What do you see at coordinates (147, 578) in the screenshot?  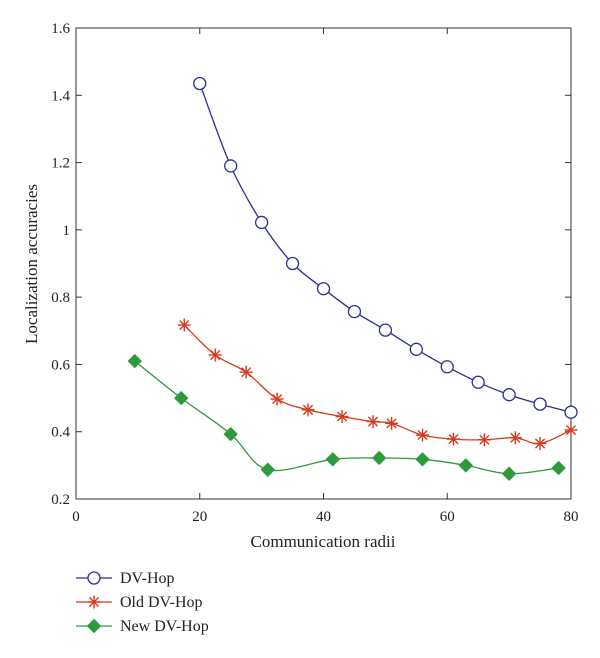 I see `legend-label: DV-Hop` at bounding box center [147, 578].